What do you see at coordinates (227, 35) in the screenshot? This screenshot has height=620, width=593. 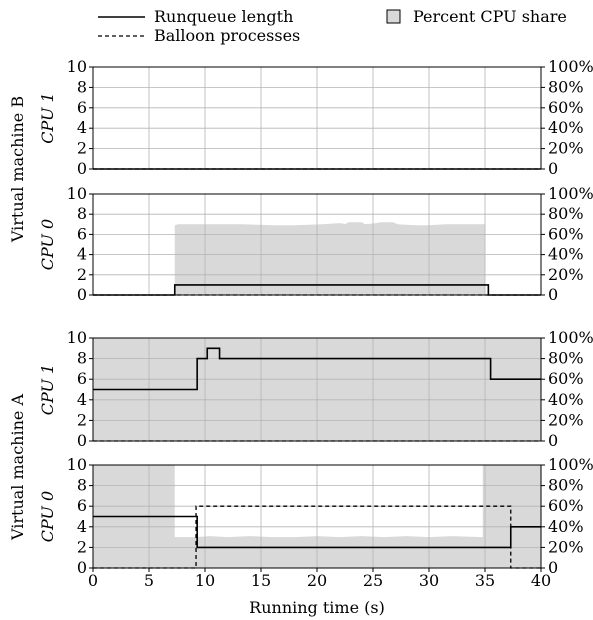 I see `legend-balloon-label: Balloon processes` at bounding box center [227, 35].